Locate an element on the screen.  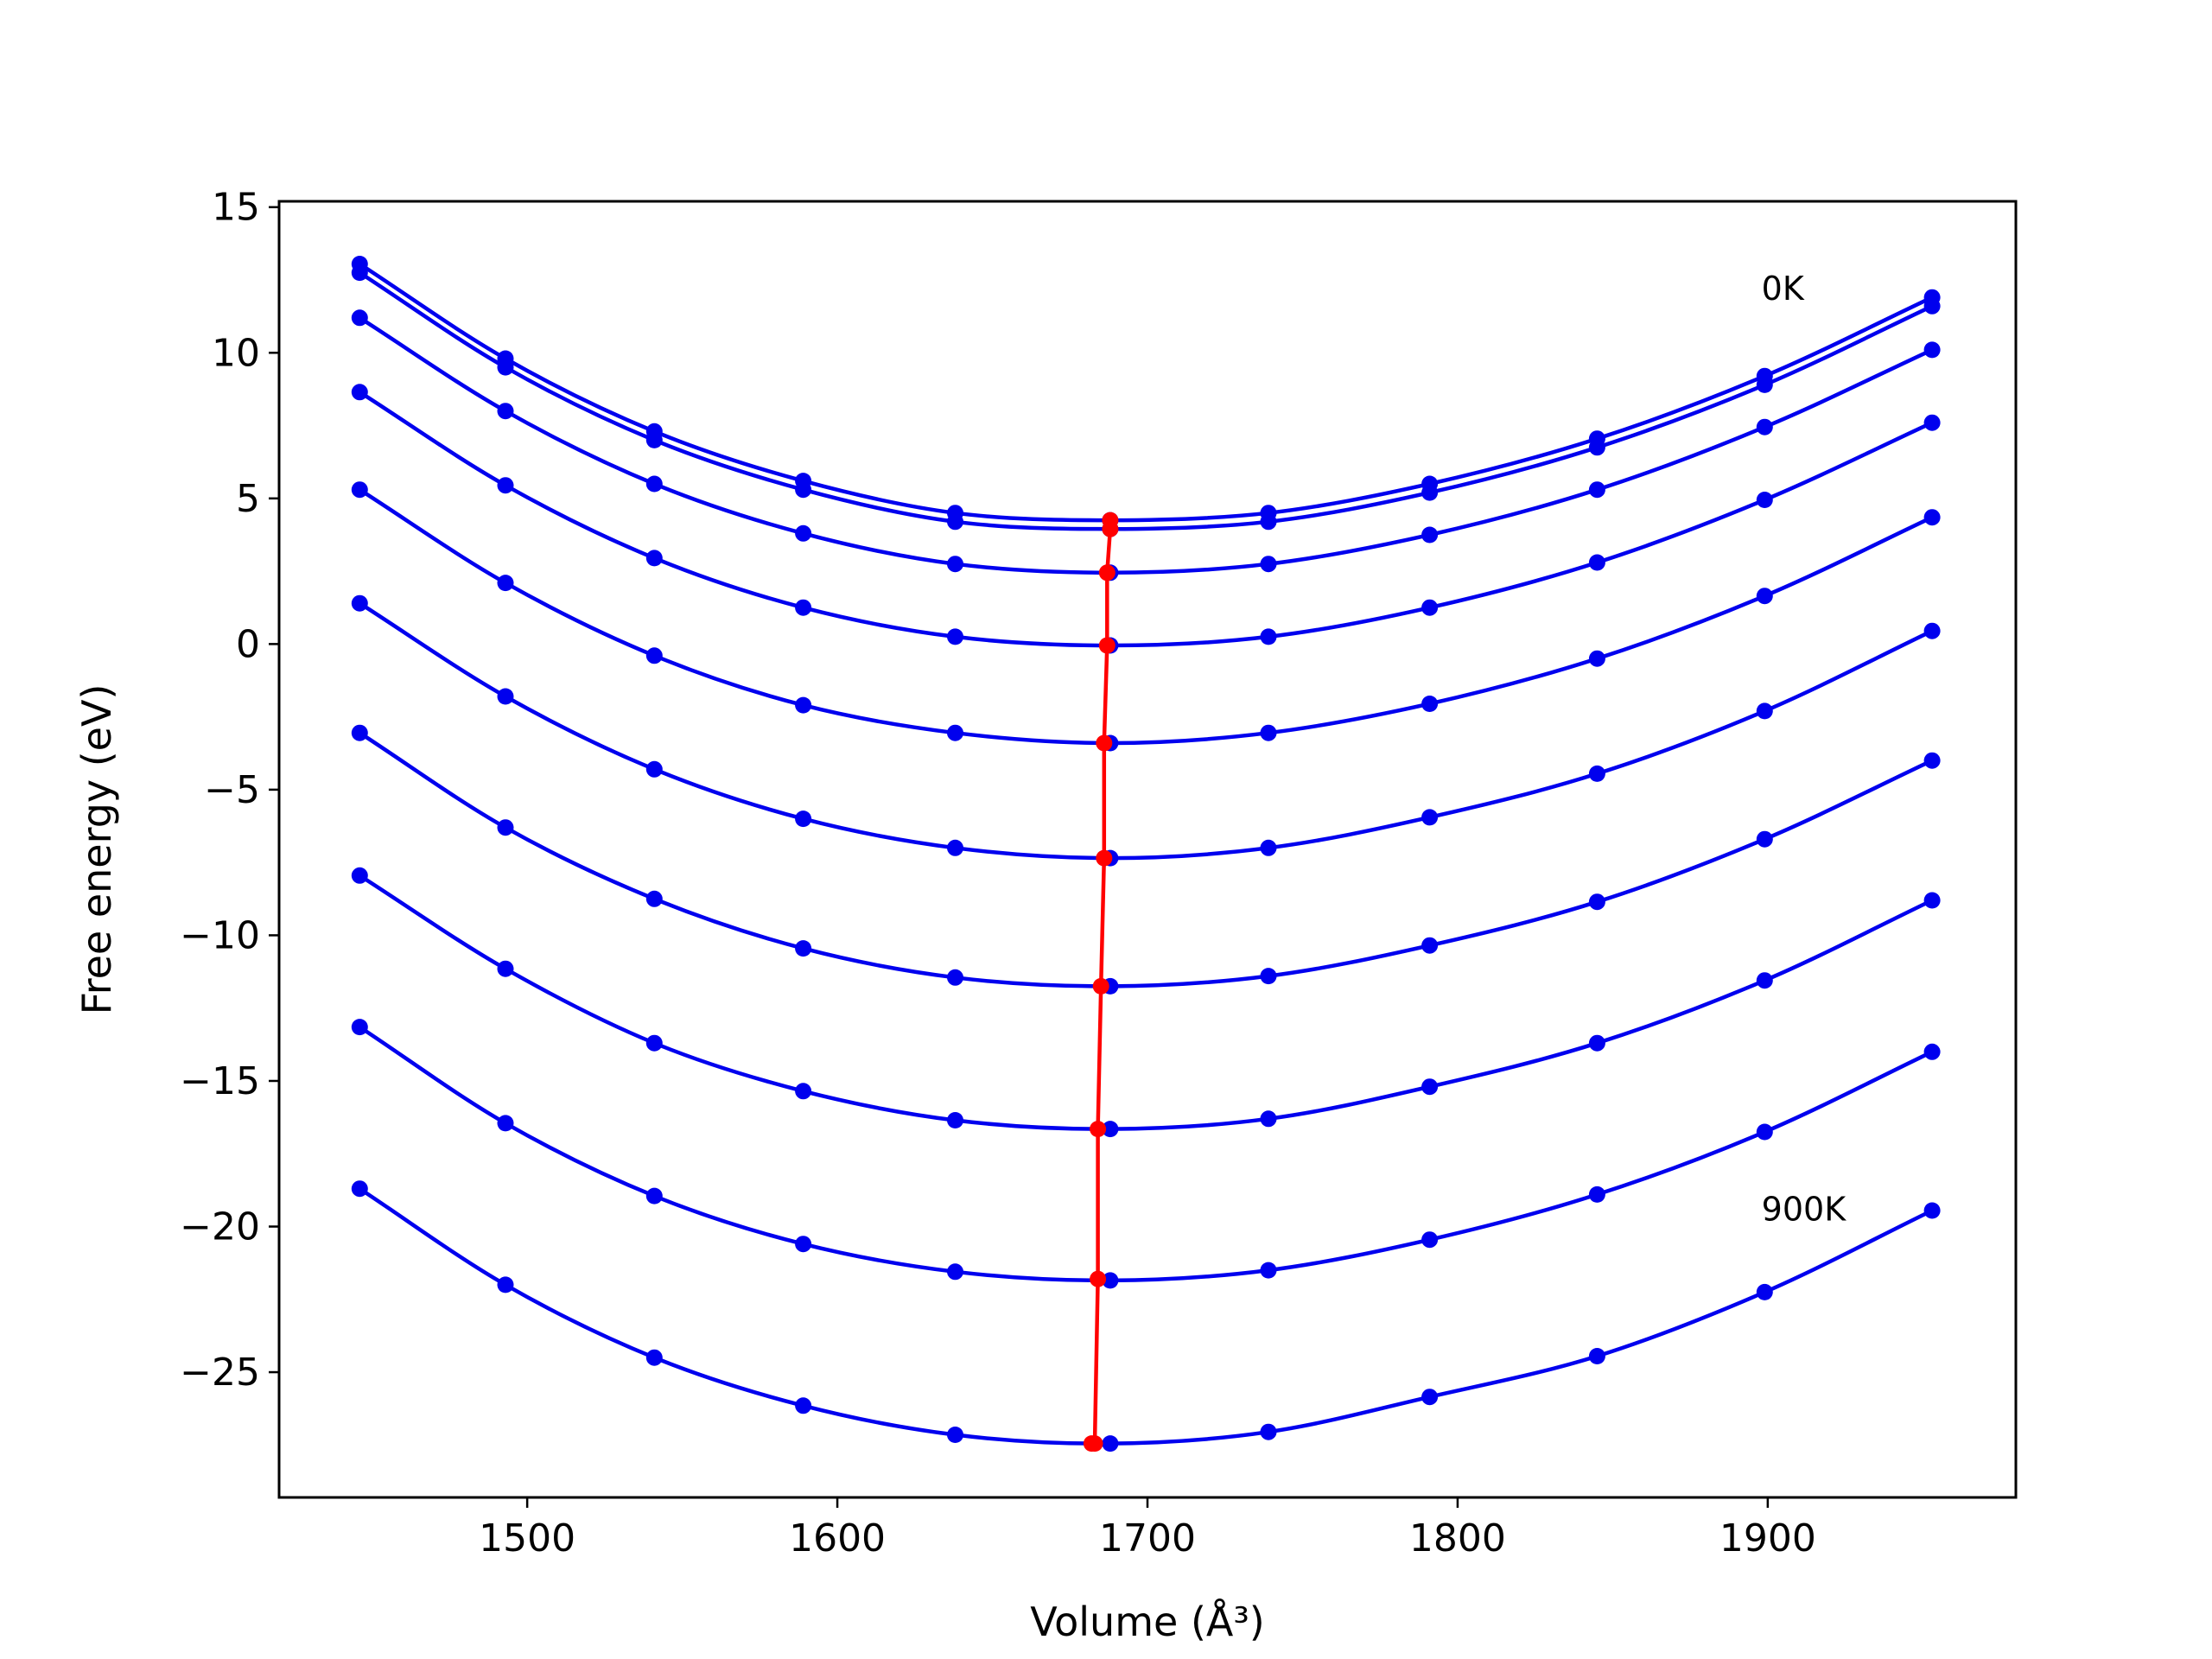
y-tick-label: 15 is located at coordinates (236, 208).